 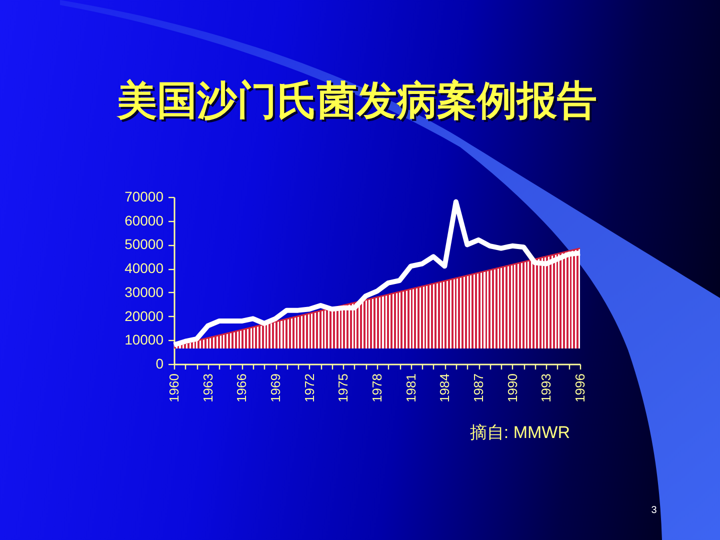 What do you see at coordinates (144, 220) in the screenshot?
I see `y-tick-label: 60000` at bounding box center [144, 220].